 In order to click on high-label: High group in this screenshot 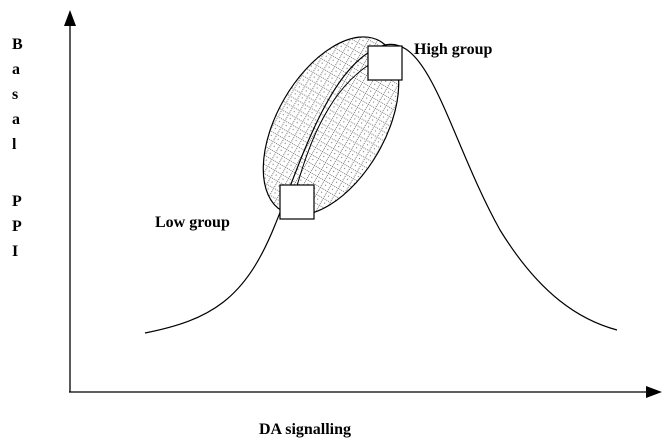, I will do `click(453, 49)`.